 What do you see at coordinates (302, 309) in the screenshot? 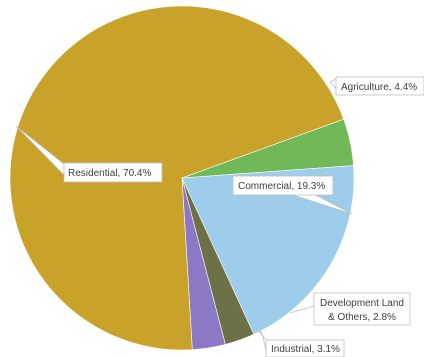
I see `callout-leader-development-land` at bounding box center [302, 309].